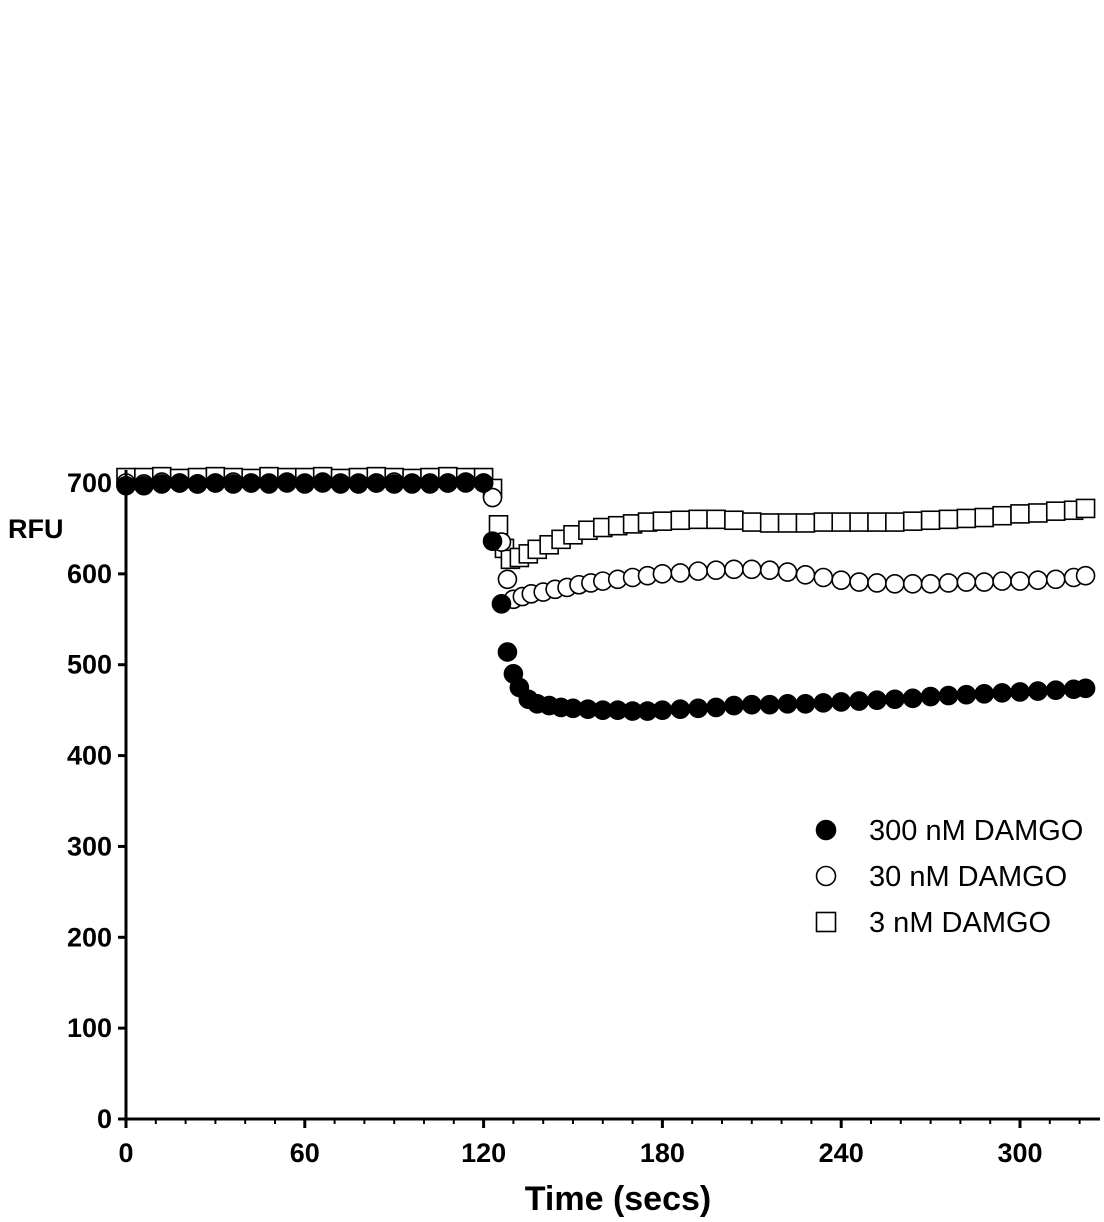 The width and height of the screenshot is (1104, 1222). I want to click on x-tick-label: 180, so click(662, 1153).